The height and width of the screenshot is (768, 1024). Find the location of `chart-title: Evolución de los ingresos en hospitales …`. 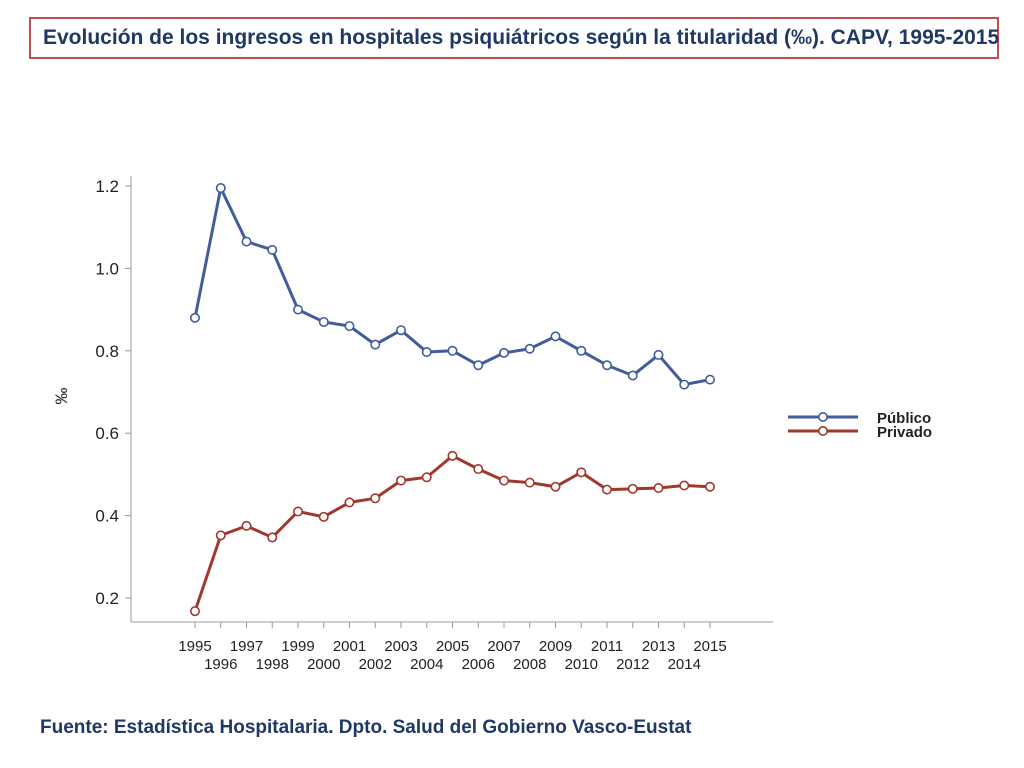

chart-title: Evolución de los ingresos en hospitales … is located at coordinates (521, 37).